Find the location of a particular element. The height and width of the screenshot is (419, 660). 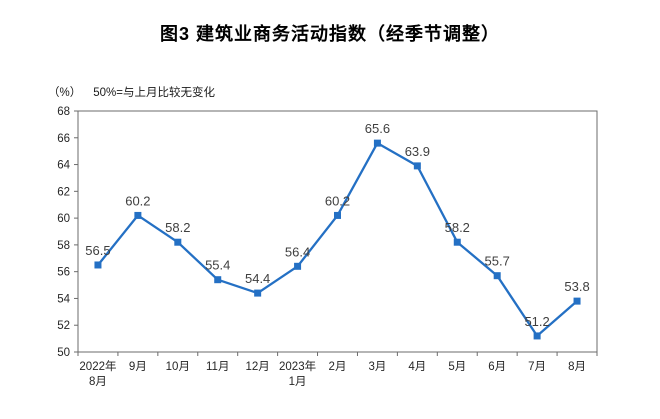

data-point-label: 65.6 is located at coordinates (377, 128).